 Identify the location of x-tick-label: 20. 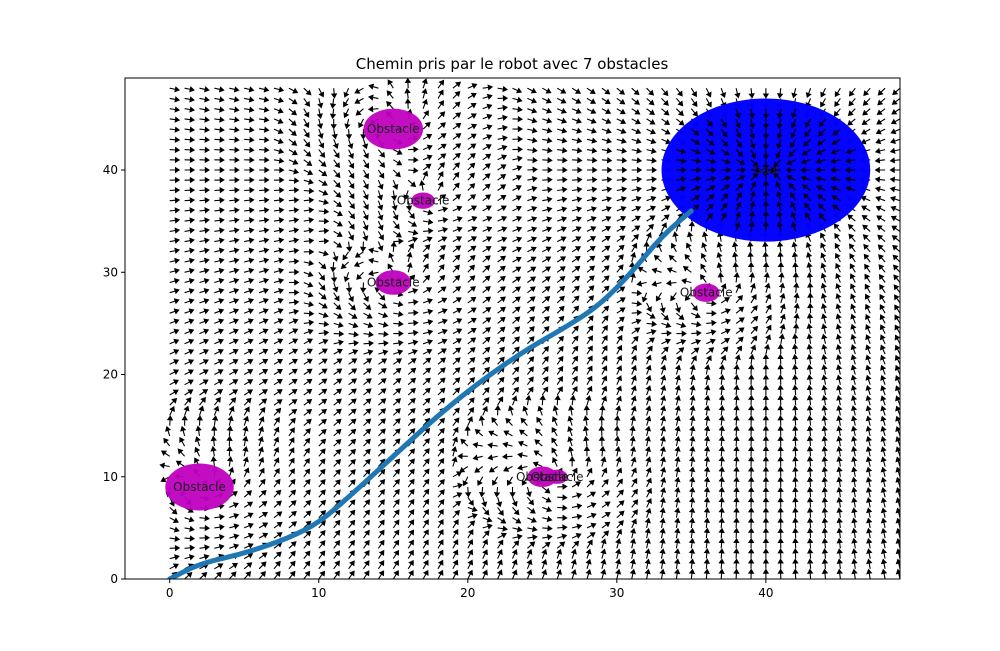
(467, 593).